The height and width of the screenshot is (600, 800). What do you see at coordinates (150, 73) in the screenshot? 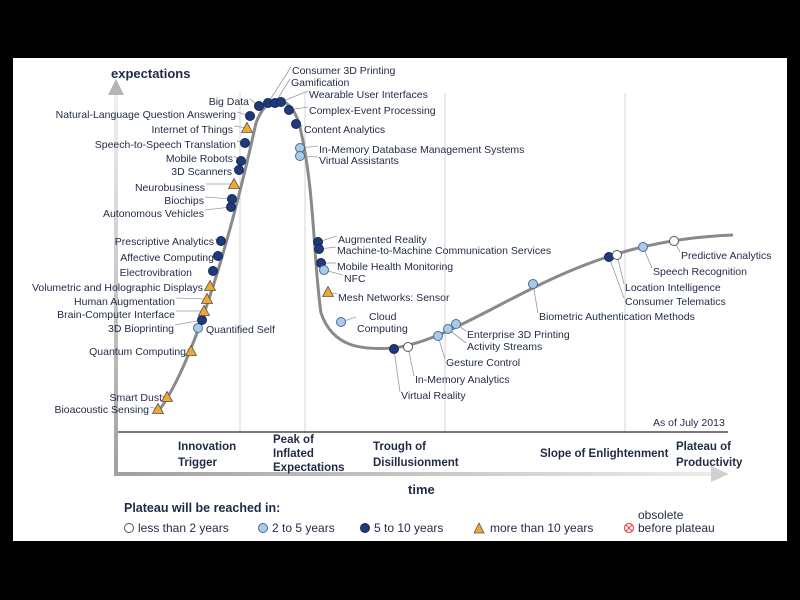
I see `y-axis-label: expectations` at bounding box center [150, 73].